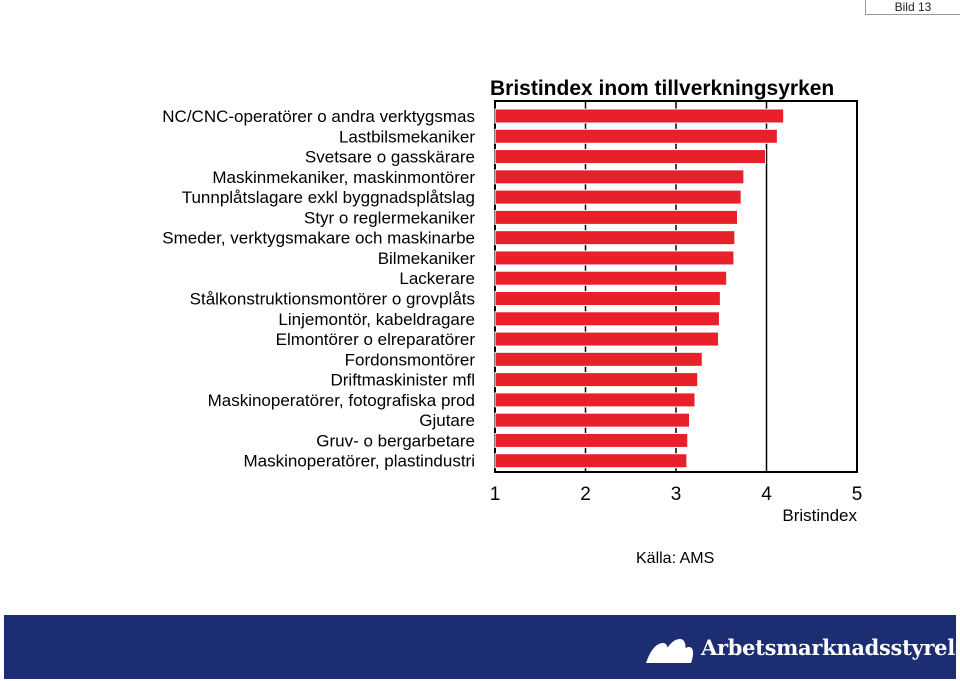 This screenshot has height=681, width=960. I want to click on category-label: Maskinoperatörer, fotografiska prod, so click(341, 400).